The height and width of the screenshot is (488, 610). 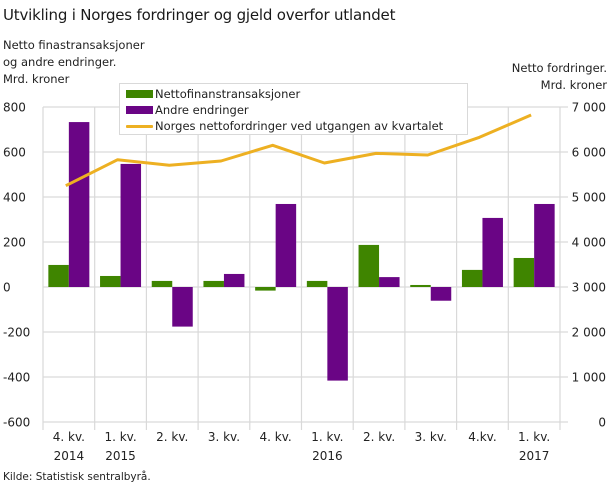 What do you see at coordinates (74, 45) in the screenshot?
I see `left-axis-title-line: Netto finastransaksjoner` at bounding box center [74, 45].